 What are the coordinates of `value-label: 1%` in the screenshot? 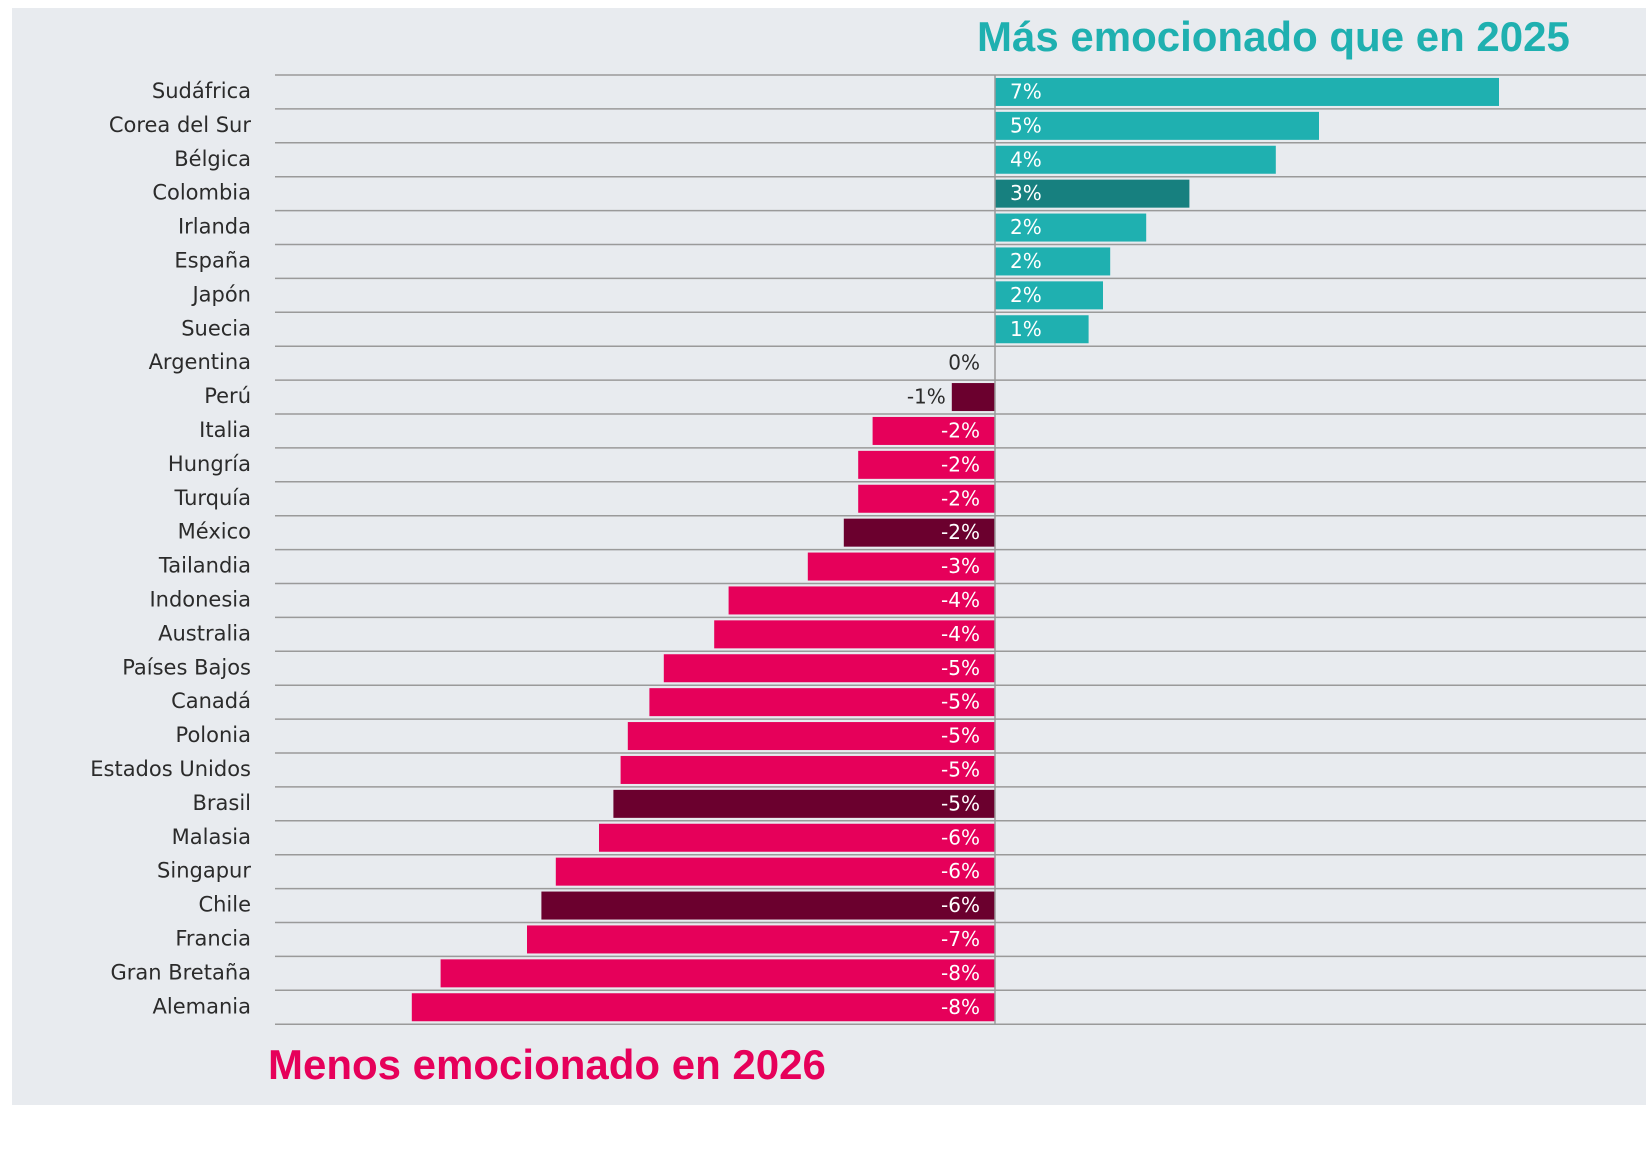 It's located at (1026, 329).